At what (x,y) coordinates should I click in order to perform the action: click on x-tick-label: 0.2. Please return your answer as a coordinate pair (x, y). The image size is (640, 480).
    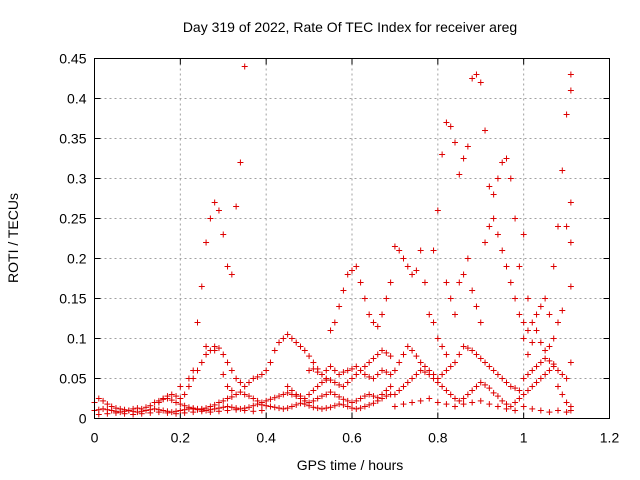
    Looking at the image, I should click on (181, 438).